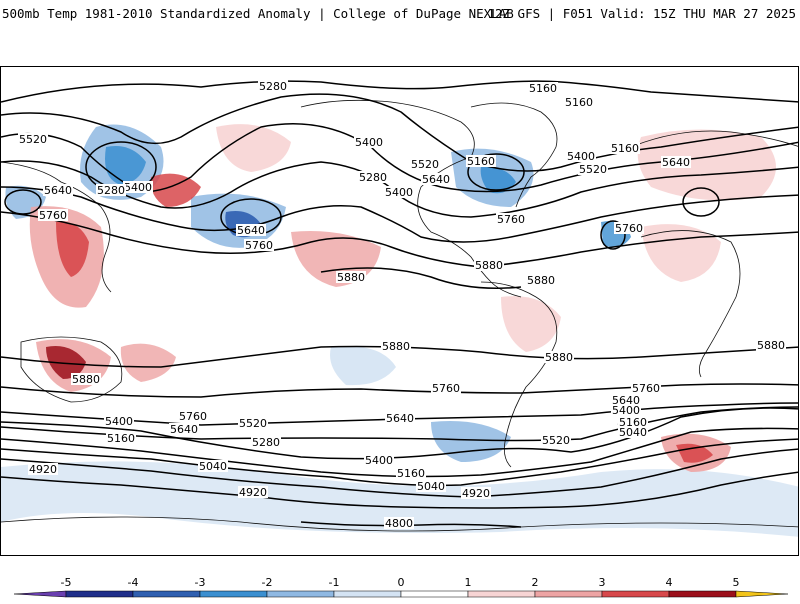 The width and height of the screenshot is (800, 604). I want to click on colorbar-svg: -5 -4 -3 -2 -1 0 1 2 3 4 5, so click(401, 587).